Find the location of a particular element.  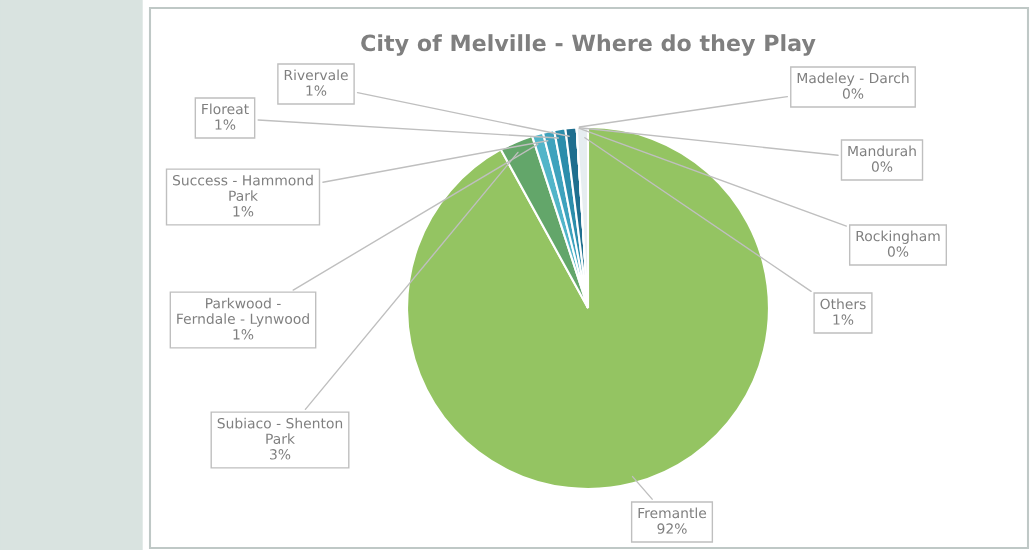

slice-label: Others is located at coordinates (843, 304).